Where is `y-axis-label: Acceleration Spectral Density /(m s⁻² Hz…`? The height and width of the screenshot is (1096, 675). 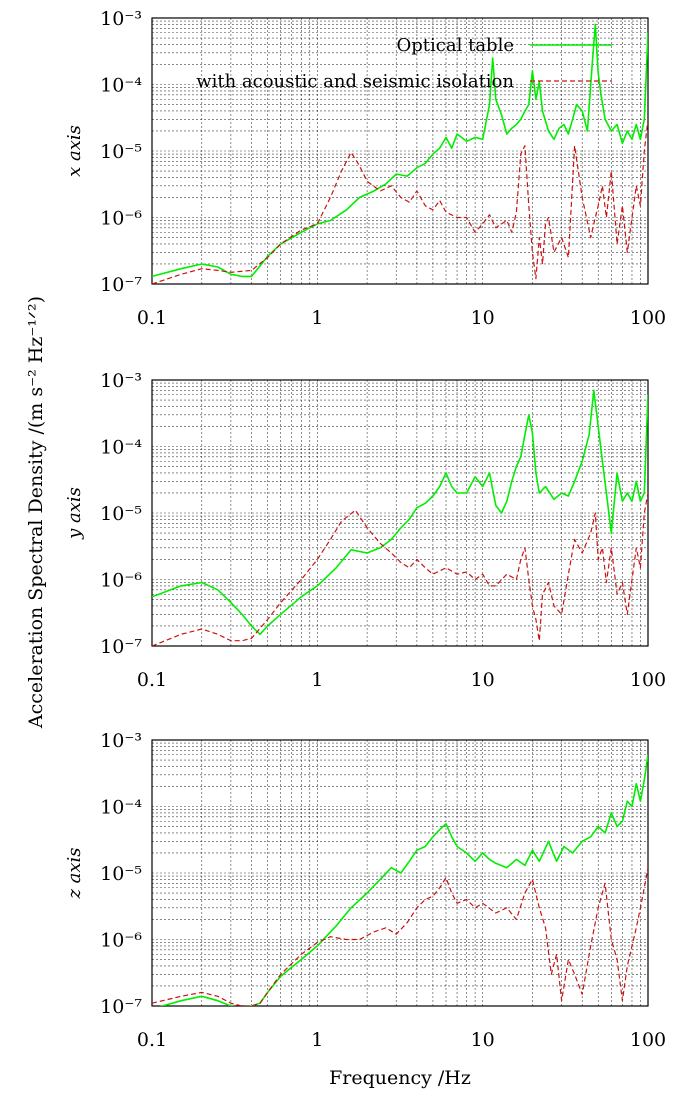
y-axis-label: Acceleration Spectral Density /(m s⁻² Hz… is located at coordinates (36, 512).